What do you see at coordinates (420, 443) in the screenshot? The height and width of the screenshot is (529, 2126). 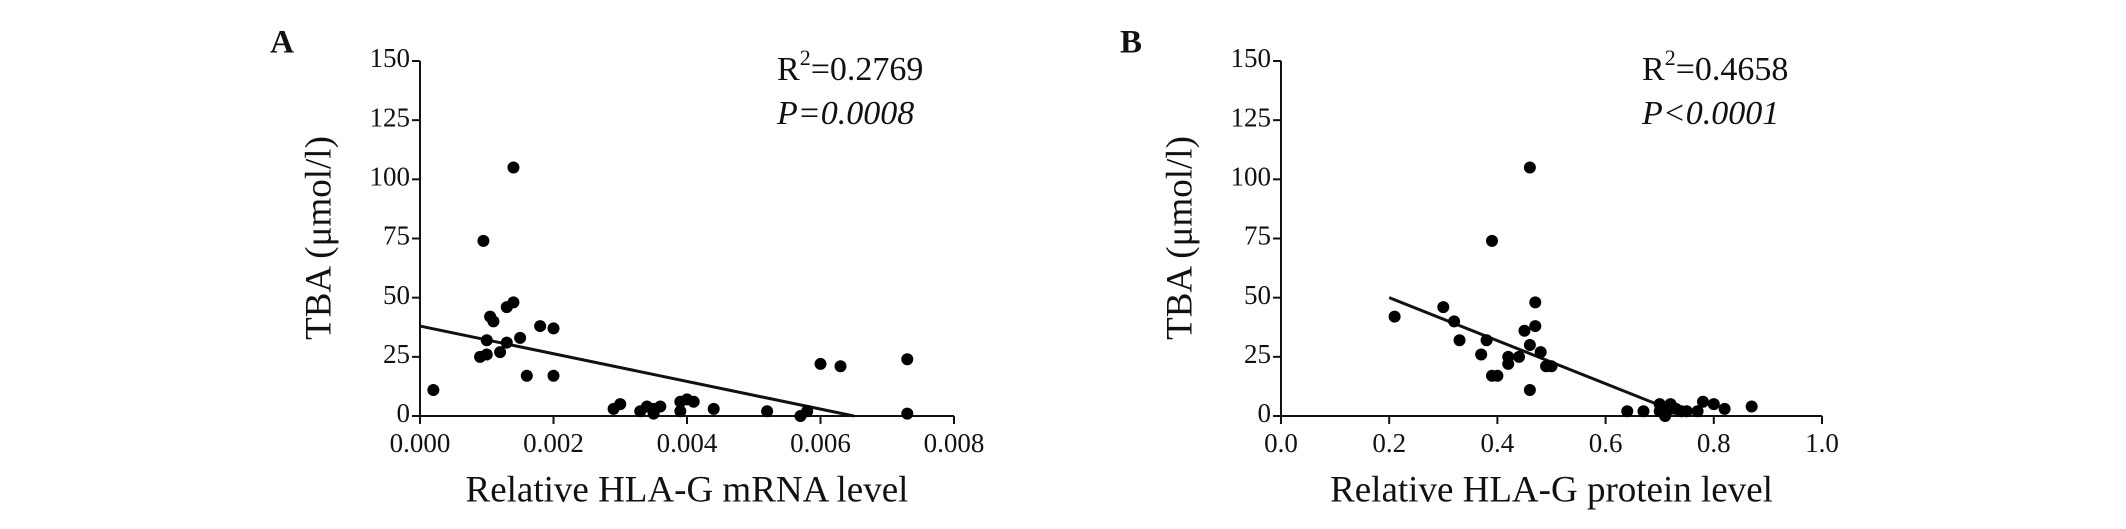 I see `x-tick-label: 0.000` at bounding box center [420, 443].